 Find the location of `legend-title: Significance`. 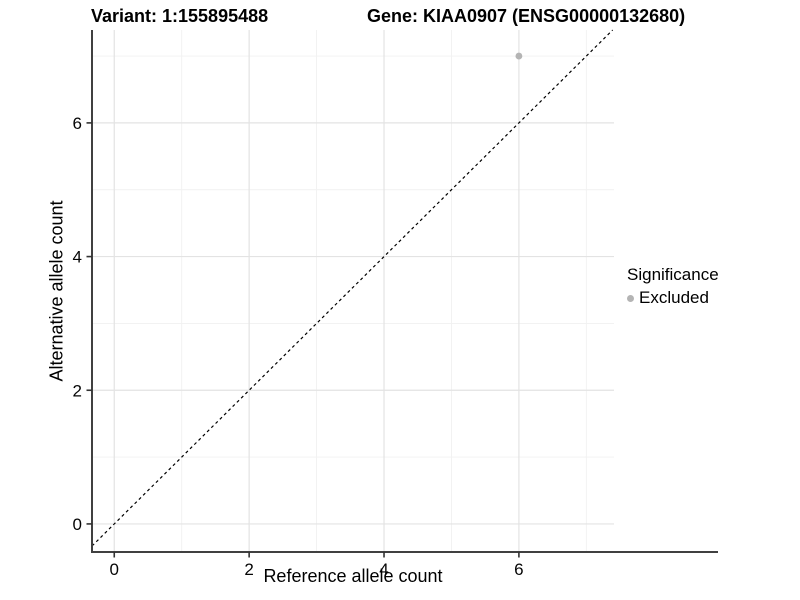

legend-title: Significance is located at coordinates (673, 274).